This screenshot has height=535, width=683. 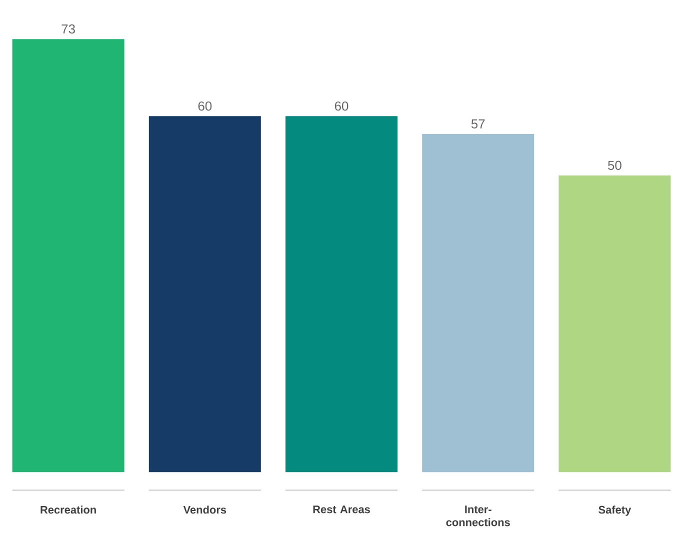 What do you see at coordinates (615, 511) in the screenshot?
I see `x-tick-label: Safety` at bounding box center [615, 511].